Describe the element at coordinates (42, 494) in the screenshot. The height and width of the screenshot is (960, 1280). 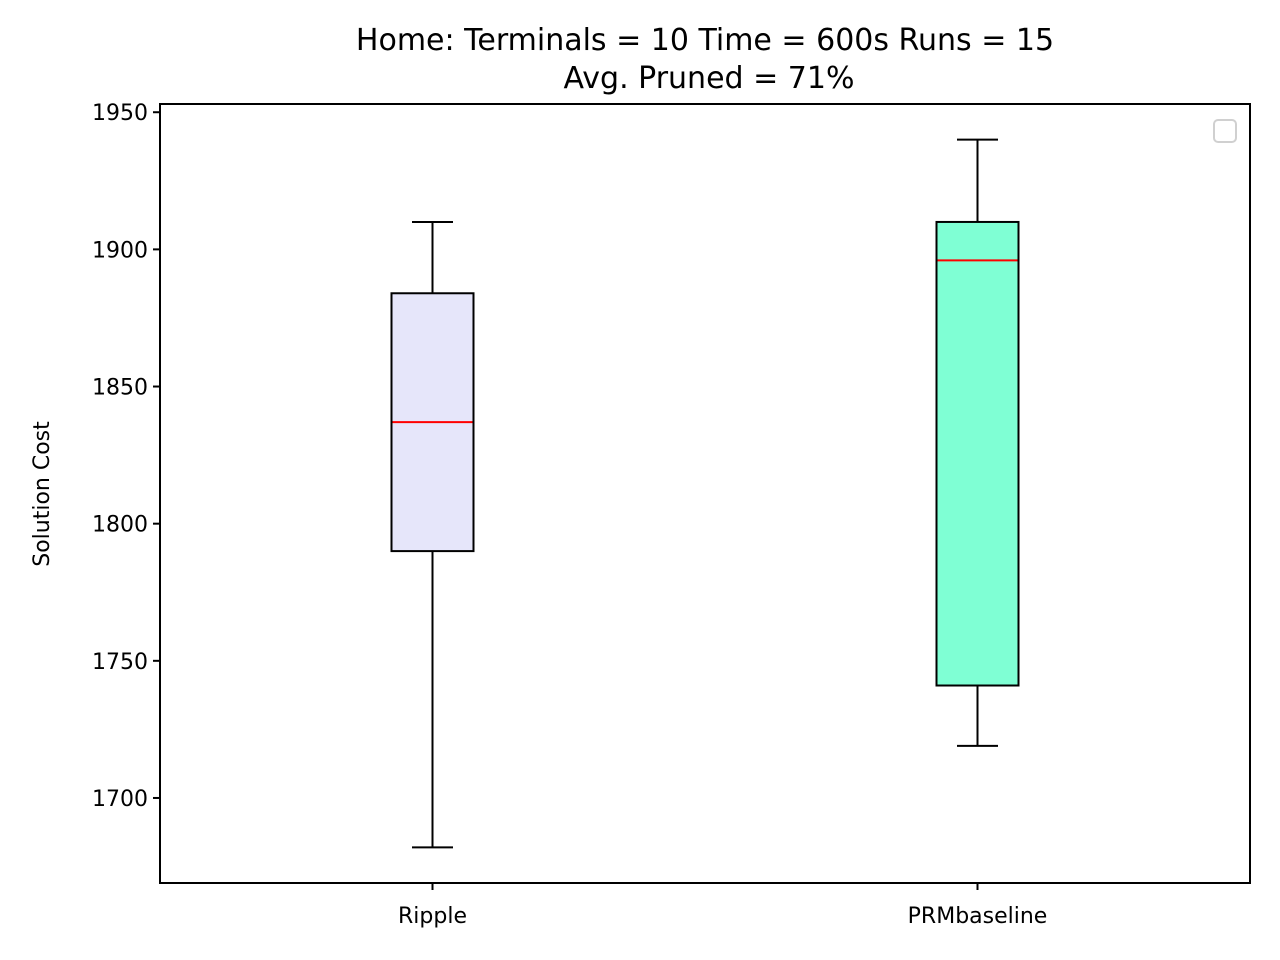
I see `y-axis-label: Solution Cost` at that location.